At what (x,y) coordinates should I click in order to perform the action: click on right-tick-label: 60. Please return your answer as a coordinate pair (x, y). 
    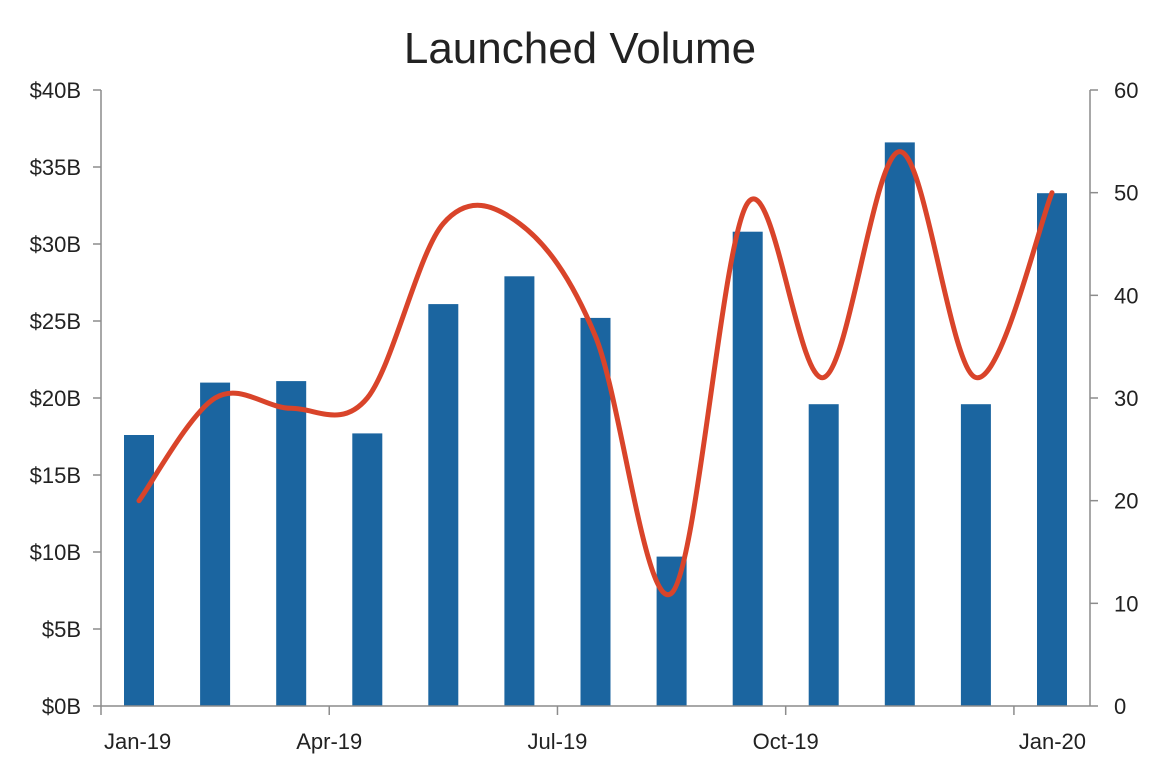
    Looking at the image, I should click on (1126, 90).